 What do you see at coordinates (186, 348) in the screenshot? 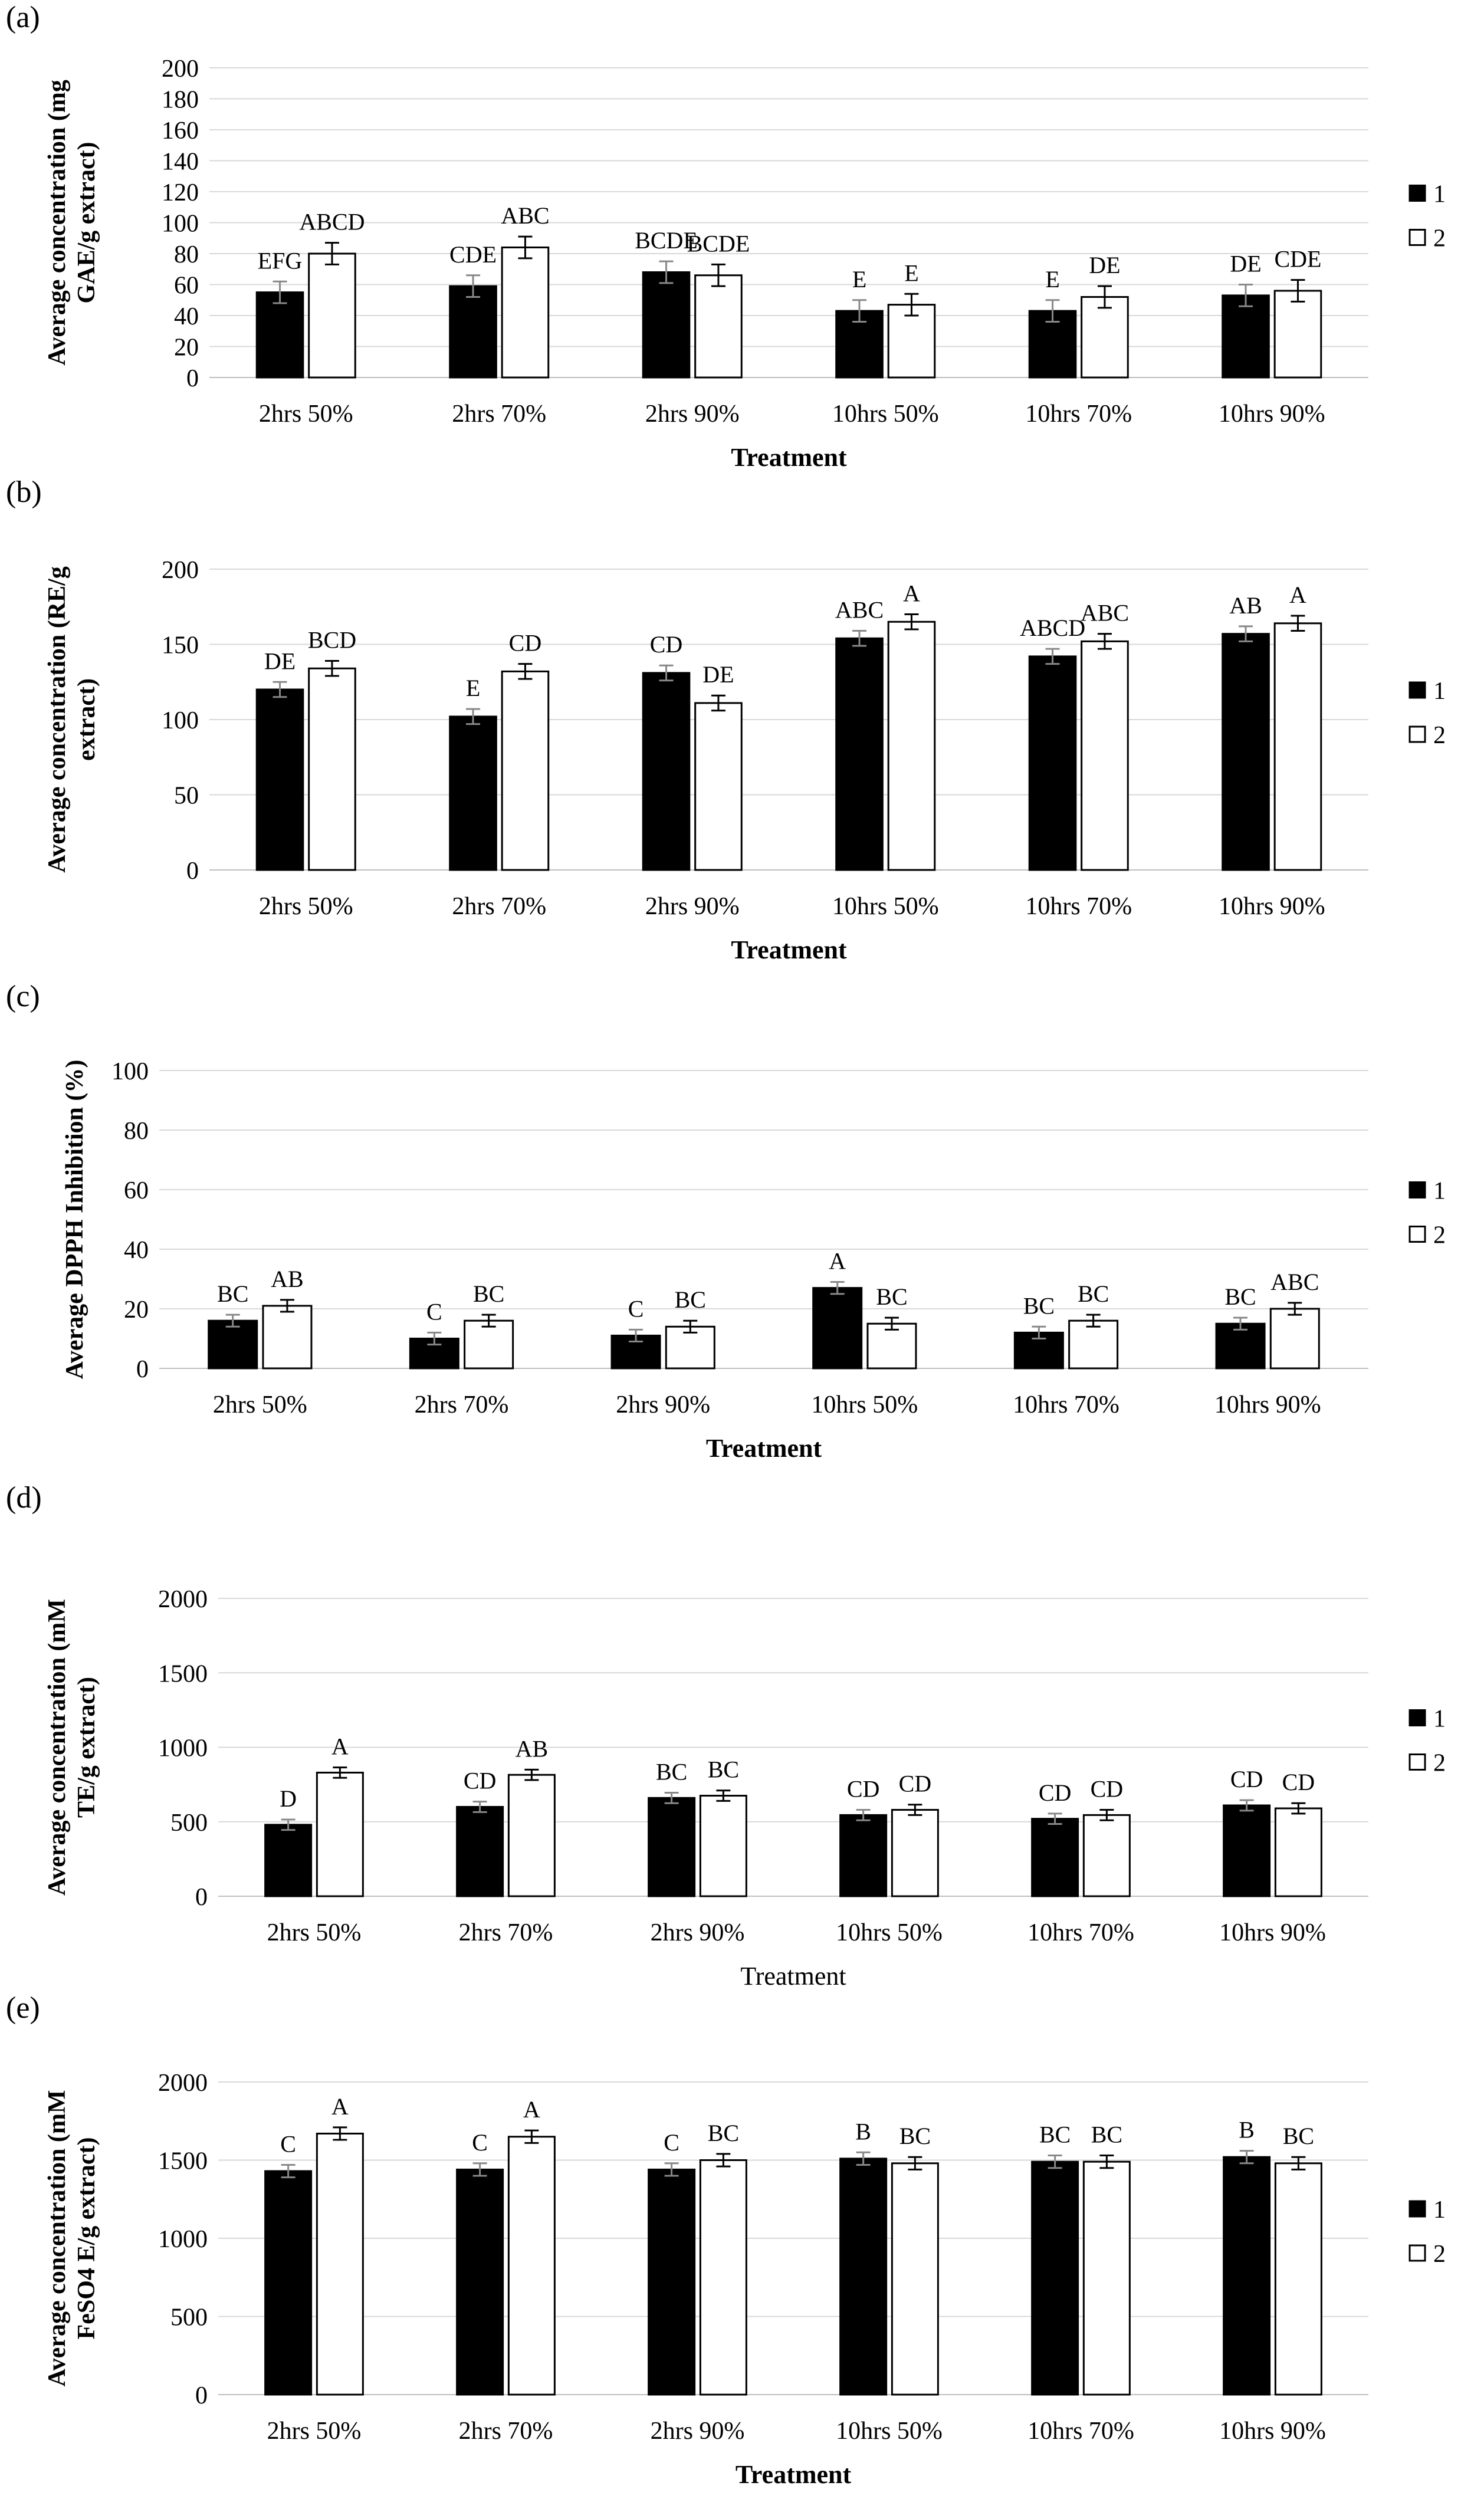
I see `y-tick-label: 20` at bounding box center [186, 348].